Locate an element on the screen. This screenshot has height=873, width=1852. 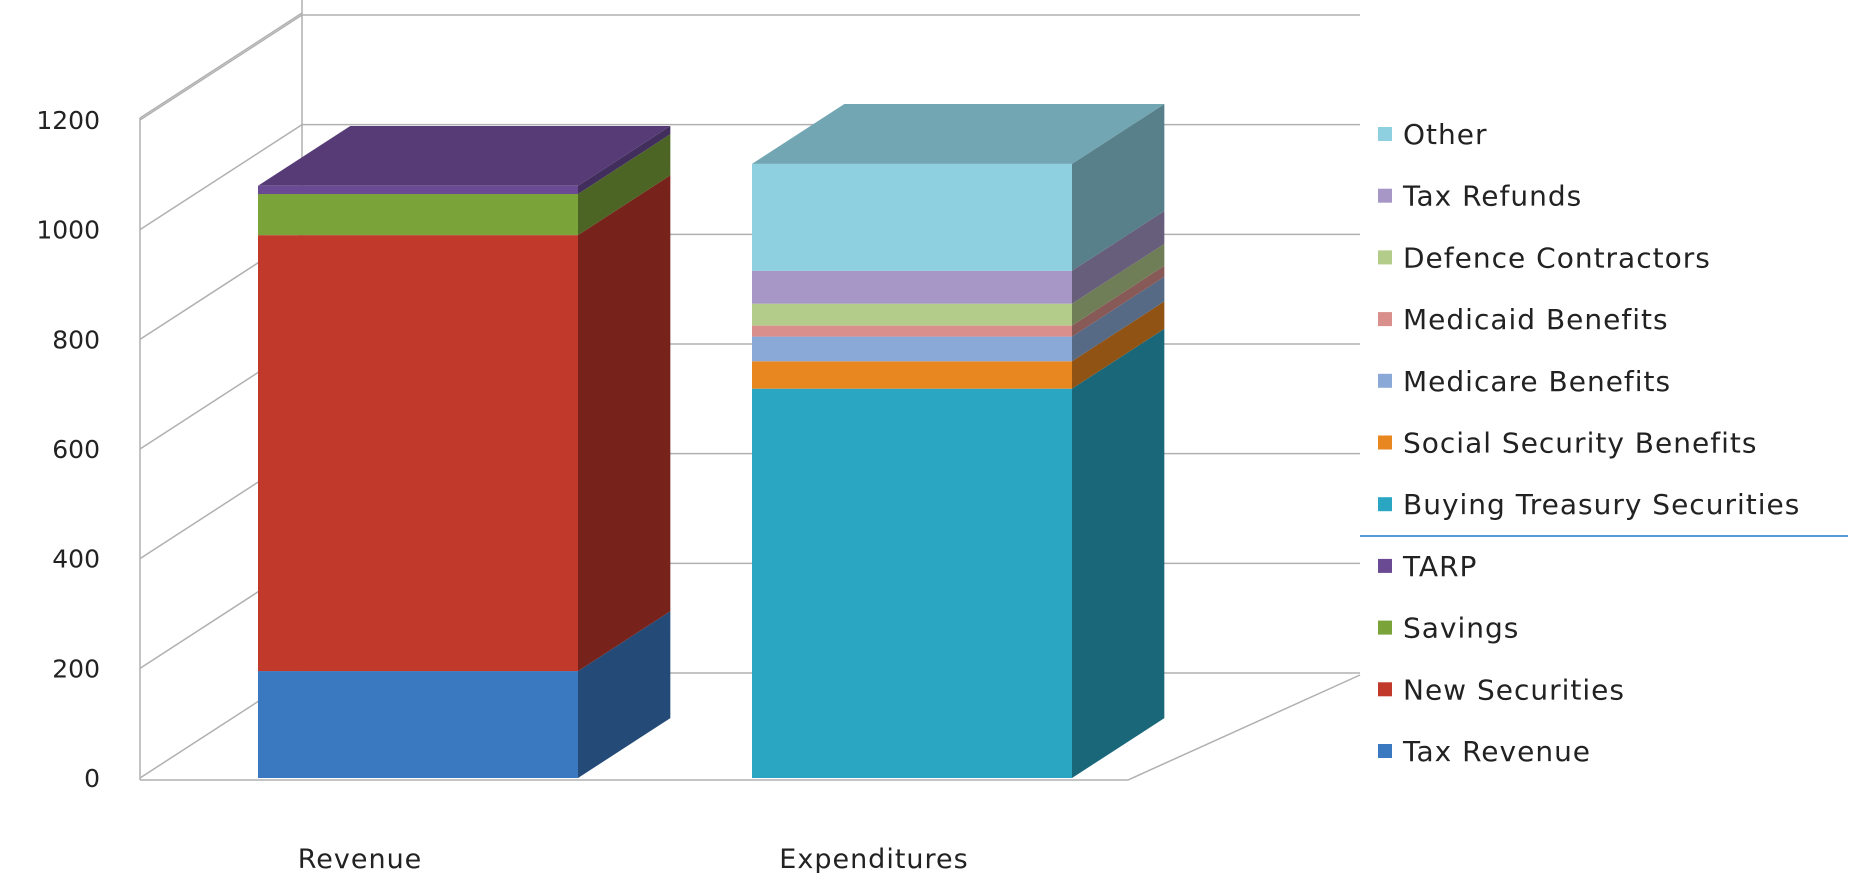
bar-segment-defence-contractors is located at coordinates (958, 284).